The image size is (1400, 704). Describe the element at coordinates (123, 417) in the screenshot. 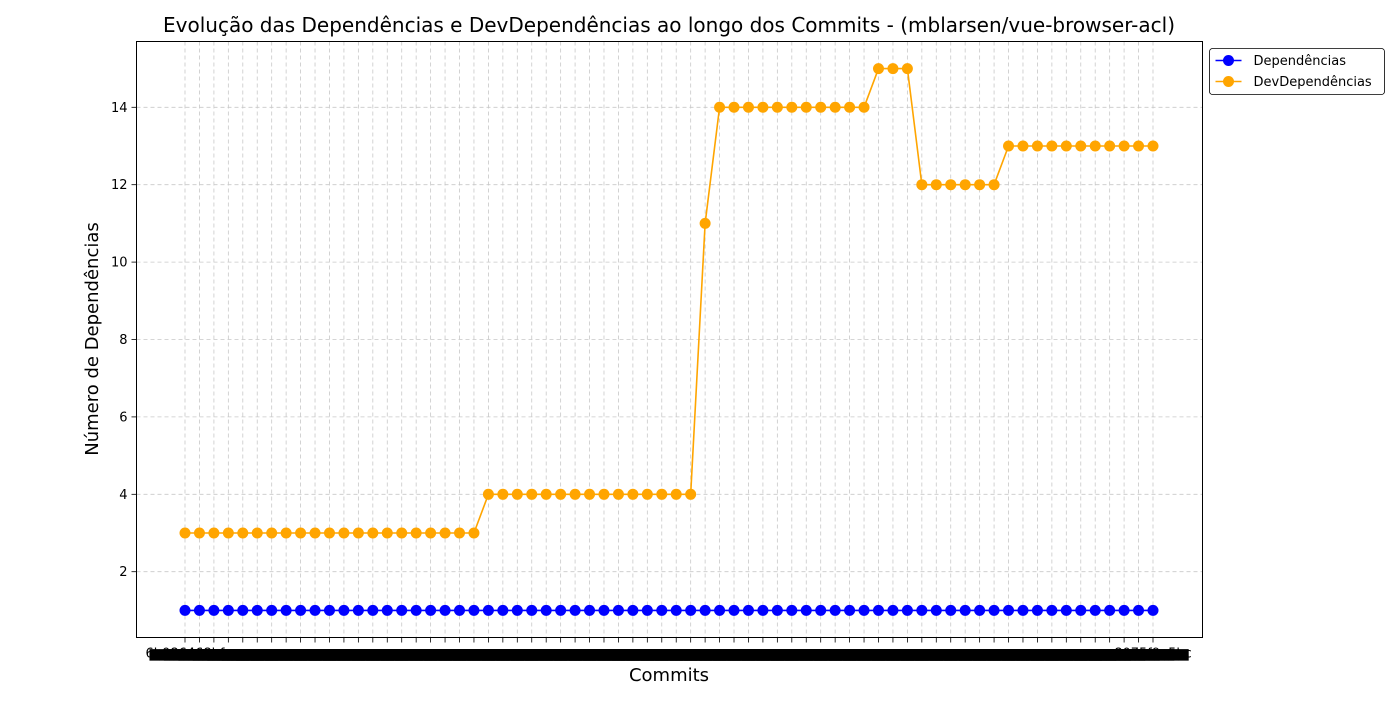

I see `y-tick-label: 6` at that location.